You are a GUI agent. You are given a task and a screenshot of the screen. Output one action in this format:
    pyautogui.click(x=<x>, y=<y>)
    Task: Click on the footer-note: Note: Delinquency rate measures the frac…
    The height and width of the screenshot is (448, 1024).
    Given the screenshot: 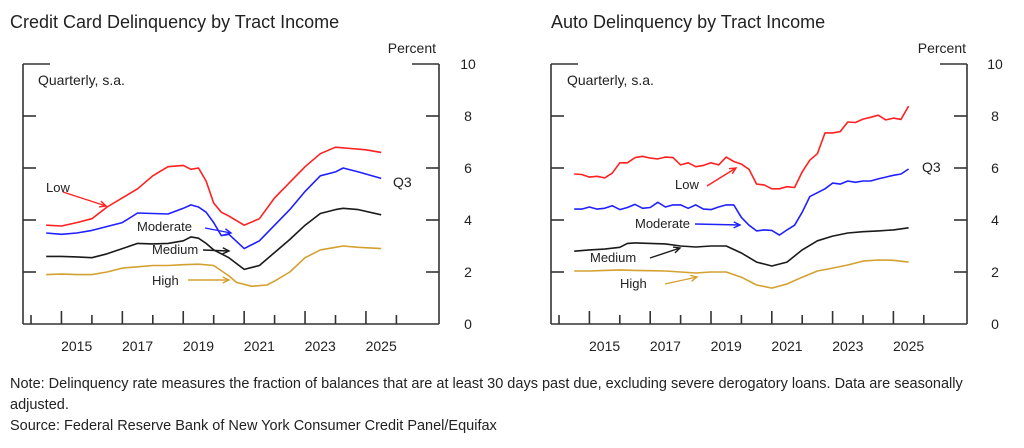 What is the action you would take?
    pyautogui.click(x=486, y=394)
    